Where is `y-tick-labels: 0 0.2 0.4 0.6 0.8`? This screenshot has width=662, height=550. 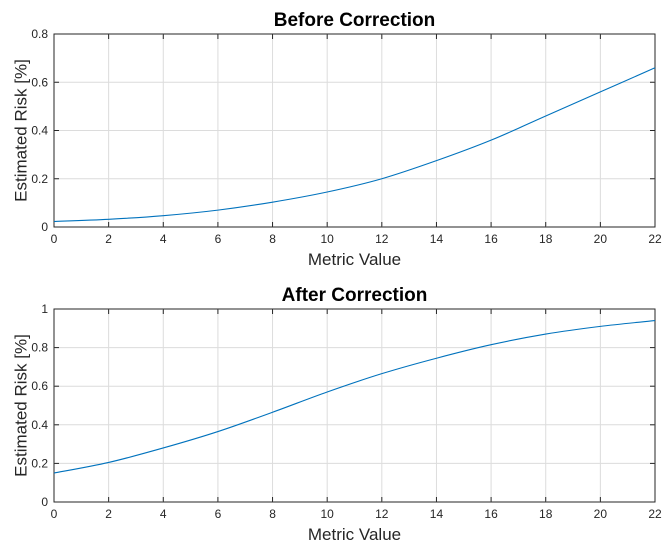 y-tick-labels: 0 0.2 0.4 0.6 0.8 is located at coordinates (39, 130).